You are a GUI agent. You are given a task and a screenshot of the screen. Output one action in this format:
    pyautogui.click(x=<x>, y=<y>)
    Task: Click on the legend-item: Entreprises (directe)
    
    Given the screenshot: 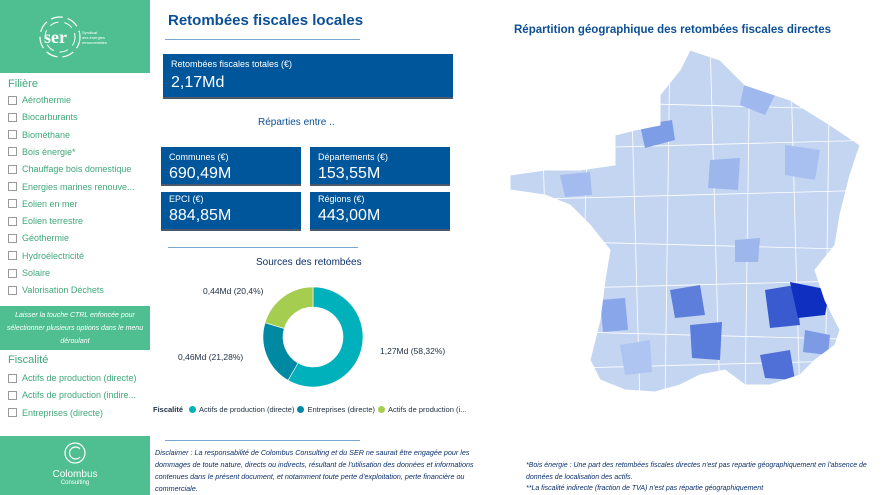 What is the action you would take?
    pyautogui.click(x=341, y=409)
    